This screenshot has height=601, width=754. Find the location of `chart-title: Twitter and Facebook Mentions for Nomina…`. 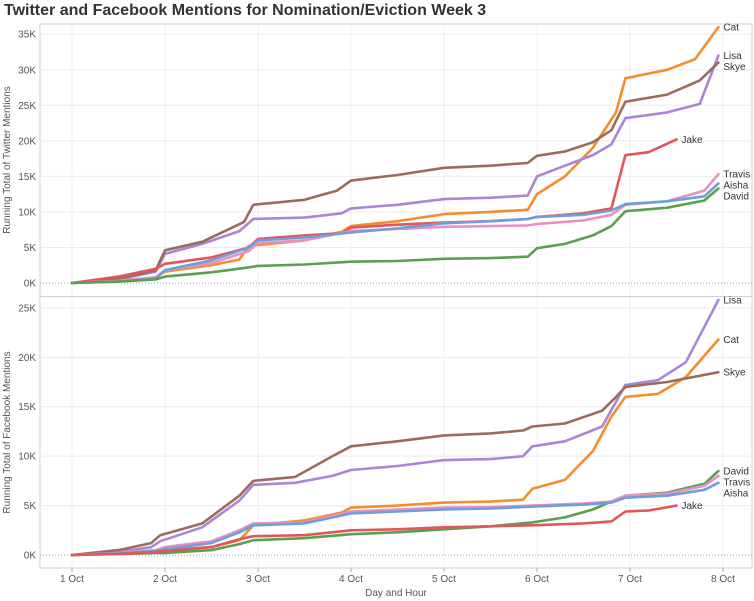

chart-title: Twitter and Facebook Mentions for Nomina… is located at coordinates (245, 10).